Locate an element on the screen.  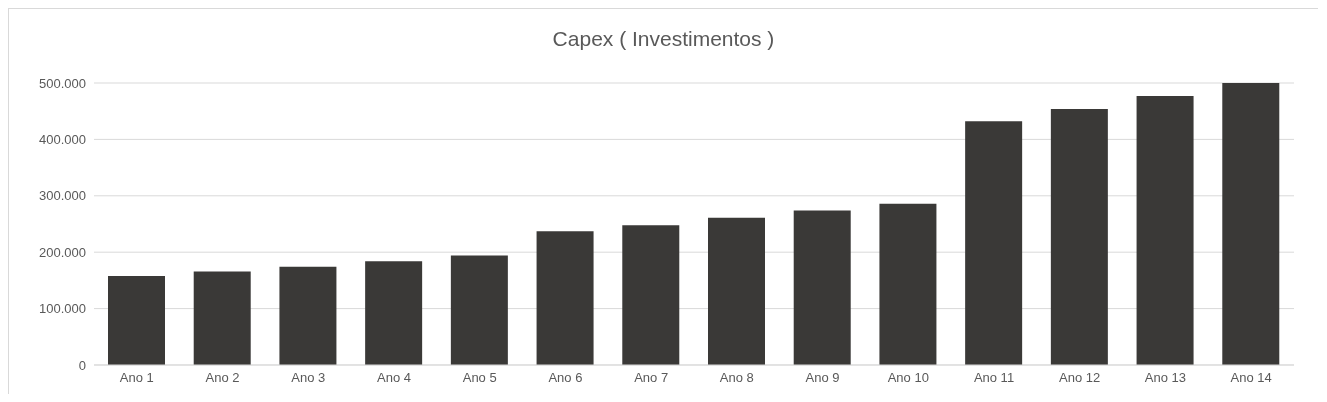
y-tick-label: 0 is located at coordinates (82, 365).